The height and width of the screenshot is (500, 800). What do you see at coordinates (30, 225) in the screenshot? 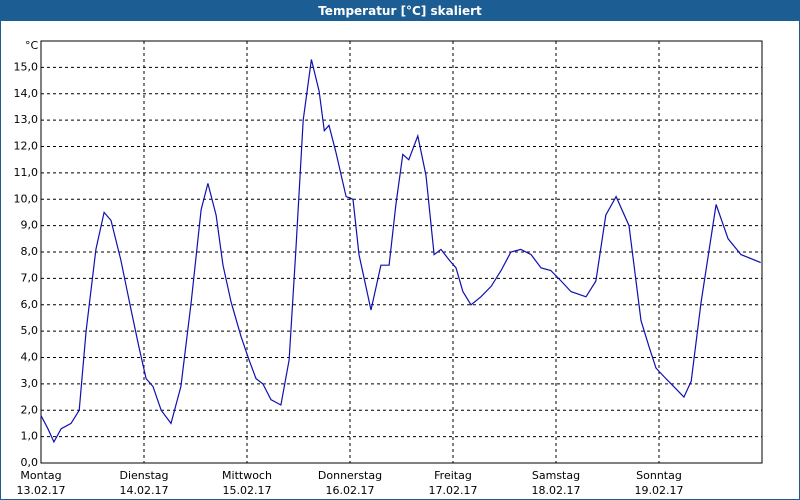
I see `y-tick-label: 9,0` at bounding box center [30, 225].